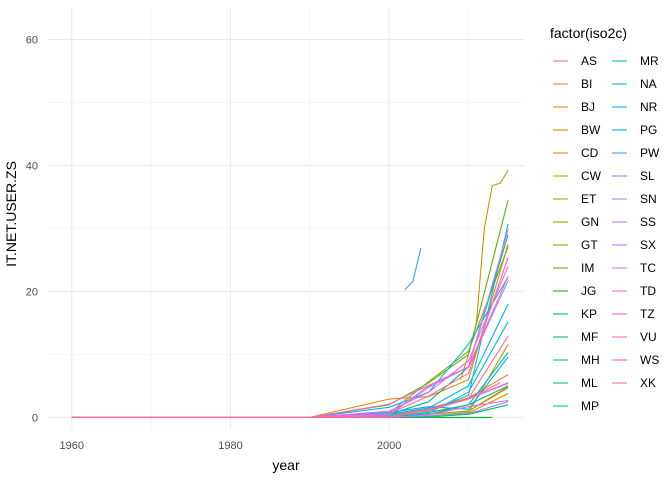 This screenshot has height=480, width=672. What do you see at coordinates (589, 383) in the screenshot?
I see `legend-label-ml: ML` at bounding box center [589, 383].